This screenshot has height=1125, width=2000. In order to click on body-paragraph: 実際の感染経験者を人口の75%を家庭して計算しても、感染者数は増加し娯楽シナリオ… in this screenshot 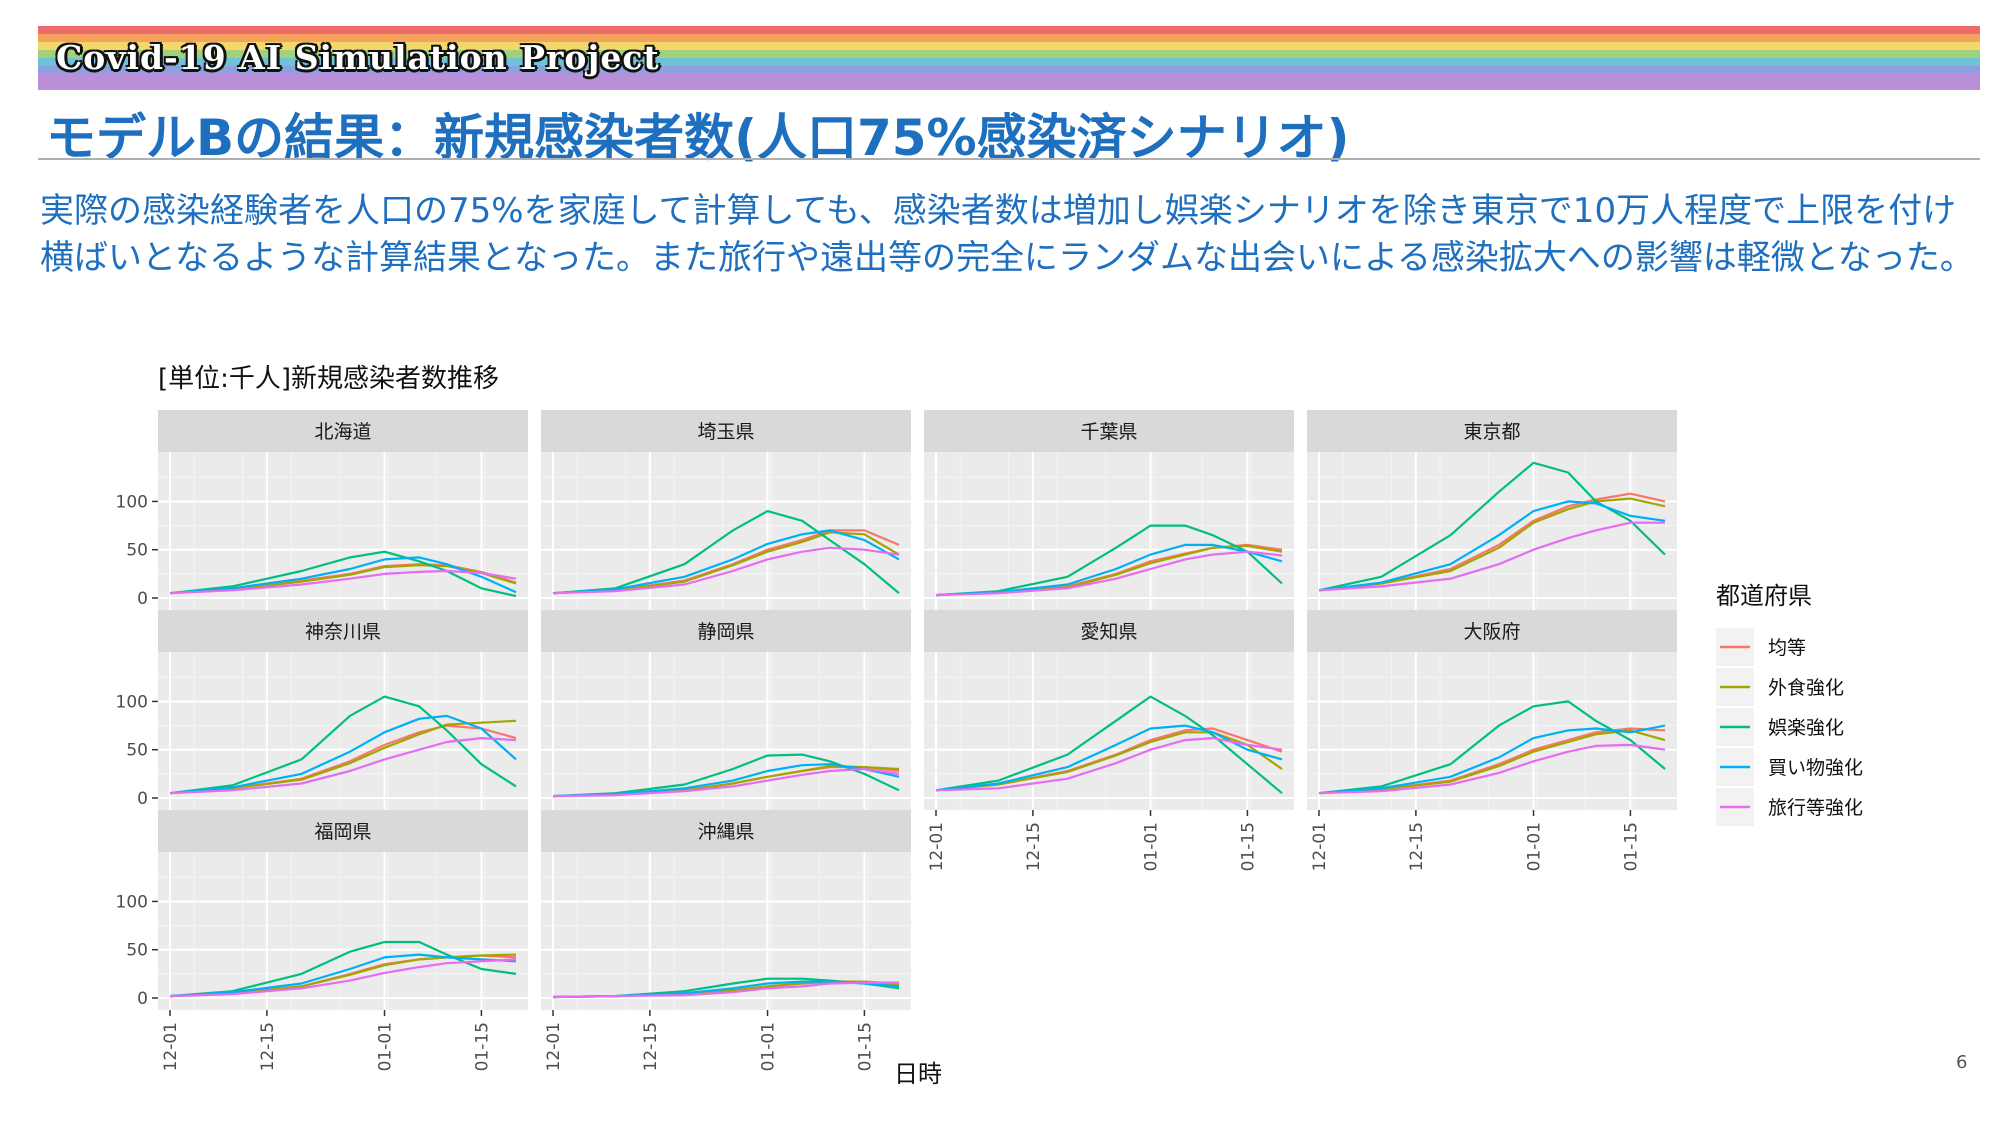, I will do `click(1007, 234)`.